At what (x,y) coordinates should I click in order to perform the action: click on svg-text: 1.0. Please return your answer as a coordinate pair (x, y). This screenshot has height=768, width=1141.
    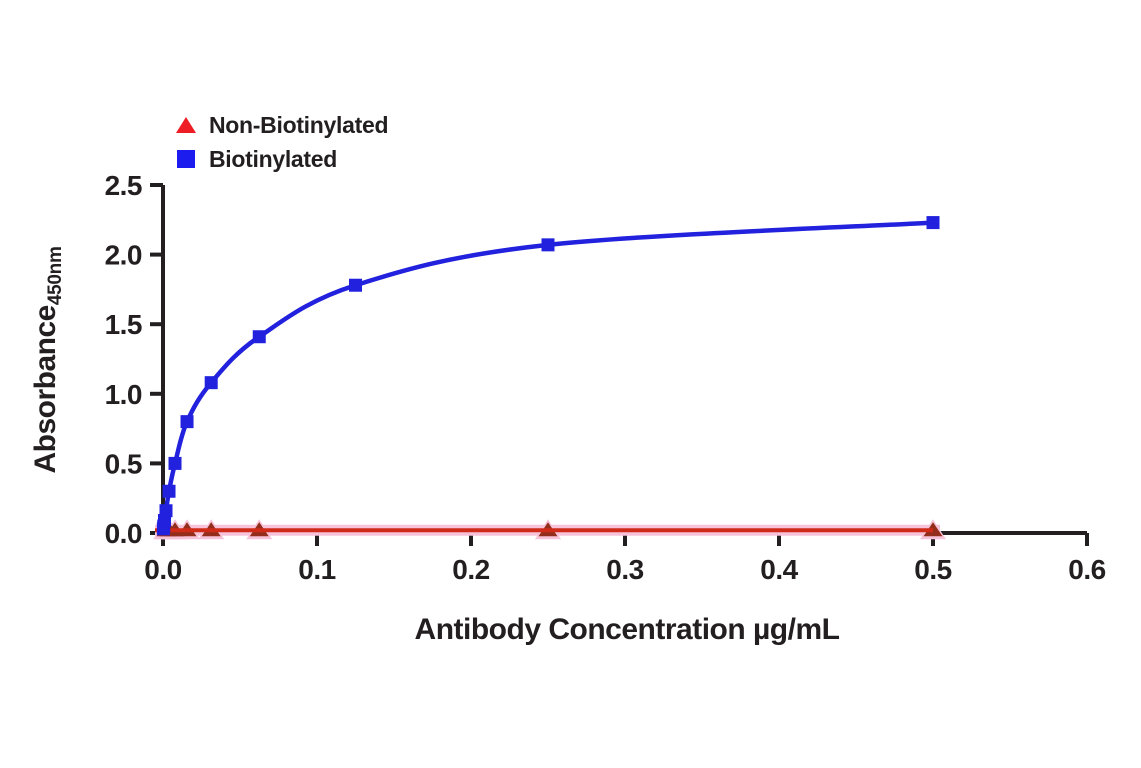
    Looking at the image, I should click on (123, 394).